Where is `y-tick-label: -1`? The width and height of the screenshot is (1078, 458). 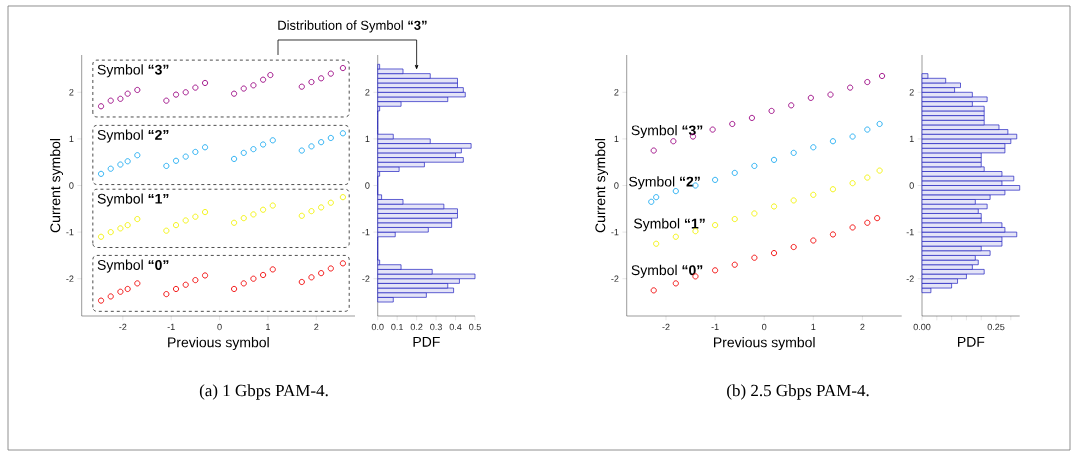
y-tick-label: -1 is located at coordinates (910, 232).